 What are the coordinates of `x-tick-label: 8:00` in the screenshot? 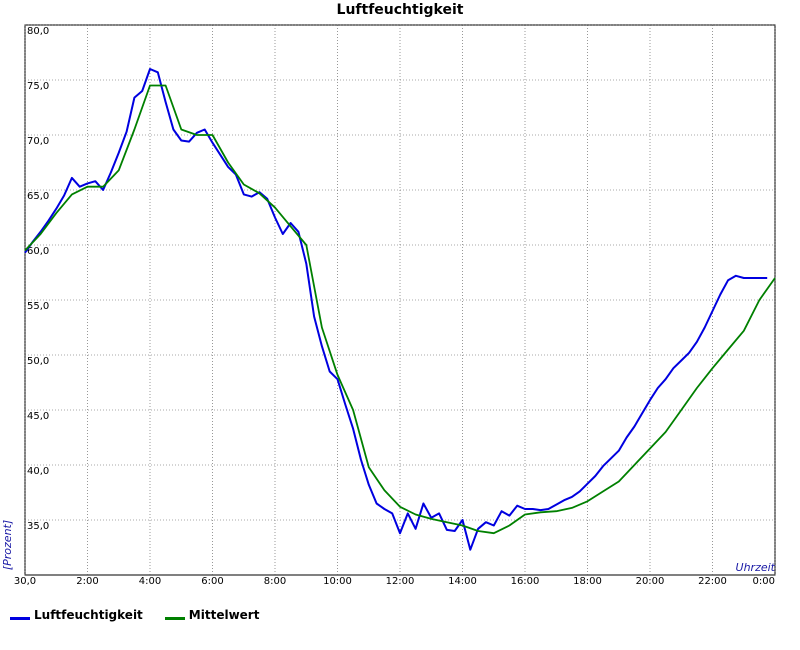 It's located at (275, 581).